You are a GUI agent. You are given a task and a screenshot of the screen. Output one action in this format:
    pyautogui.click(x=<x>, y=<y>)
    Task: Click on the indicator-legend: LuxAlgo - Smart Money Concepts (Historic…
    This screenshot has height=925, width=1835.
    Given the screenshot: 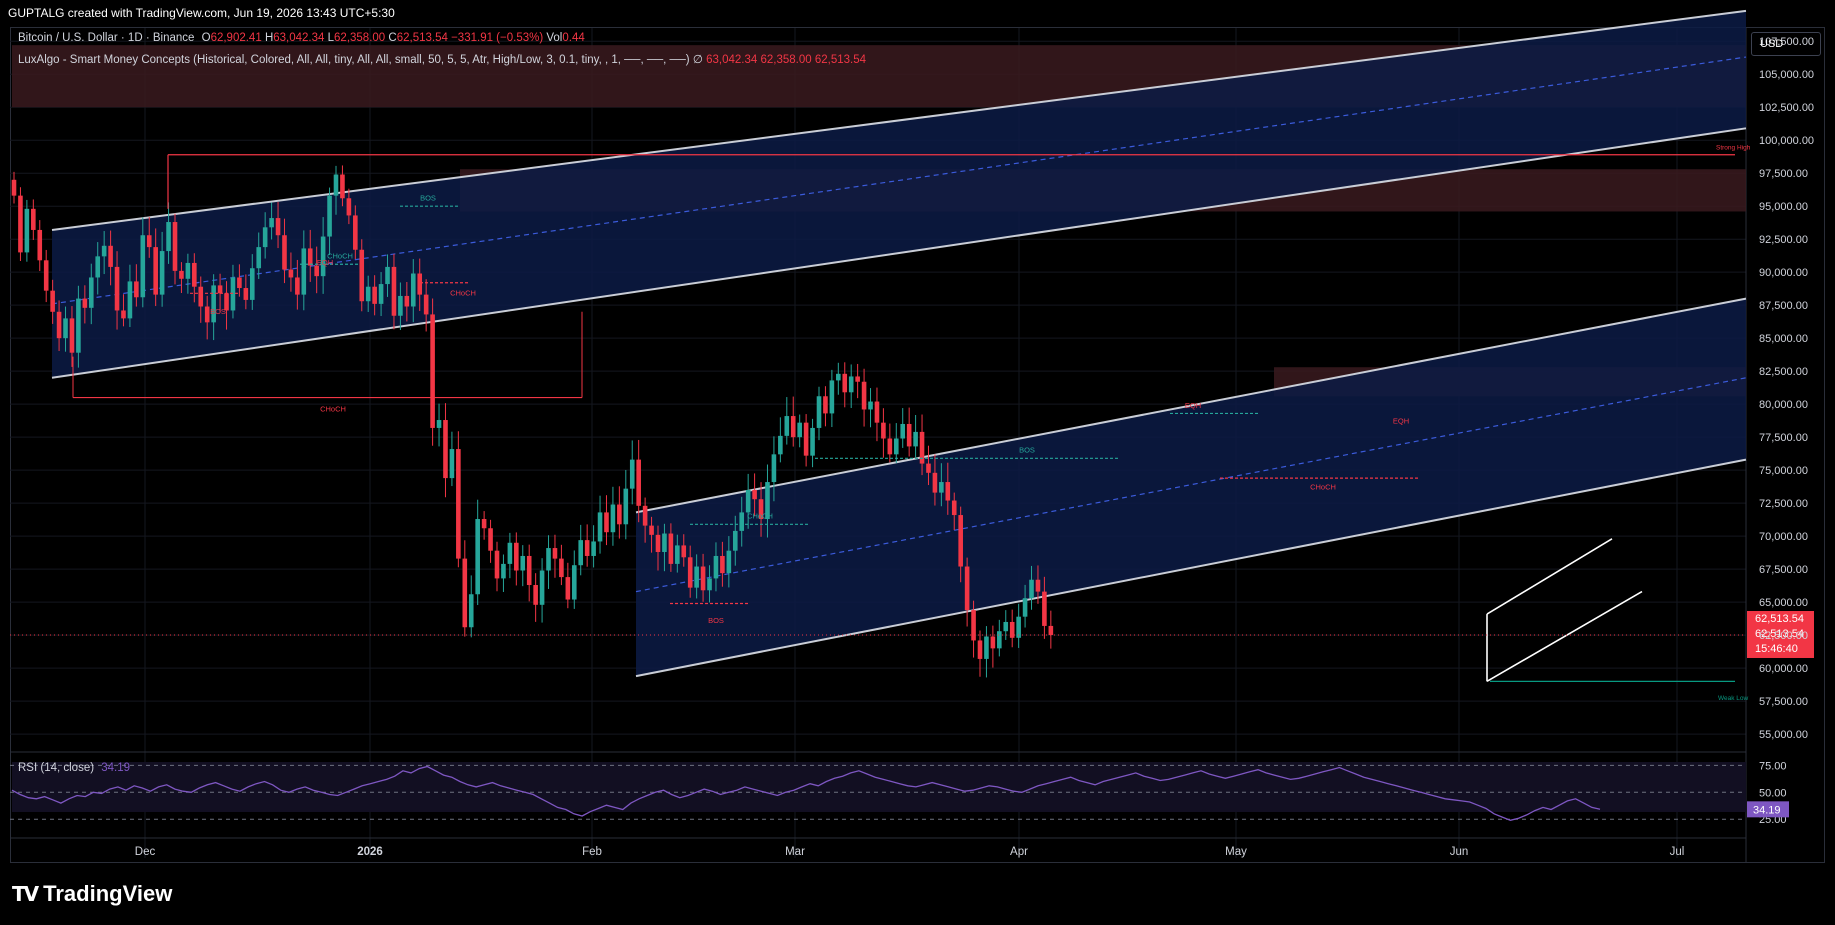 What is the action you would take?
    pyautogui.click(x=442, y=59)
    